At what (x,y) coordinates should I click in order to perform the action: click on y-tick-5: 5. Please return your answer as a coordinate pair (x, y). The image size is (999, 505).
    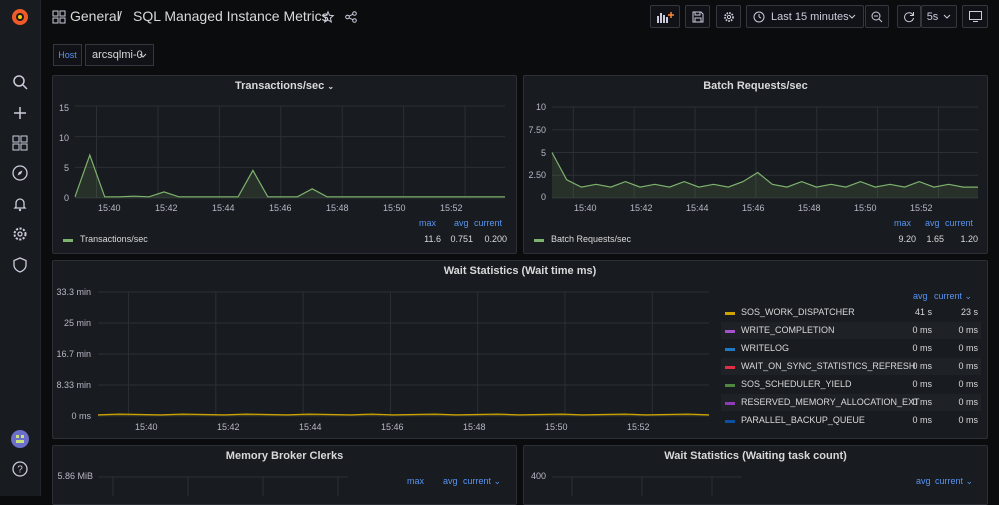
    Looking at the image, I should click on (543, 153).